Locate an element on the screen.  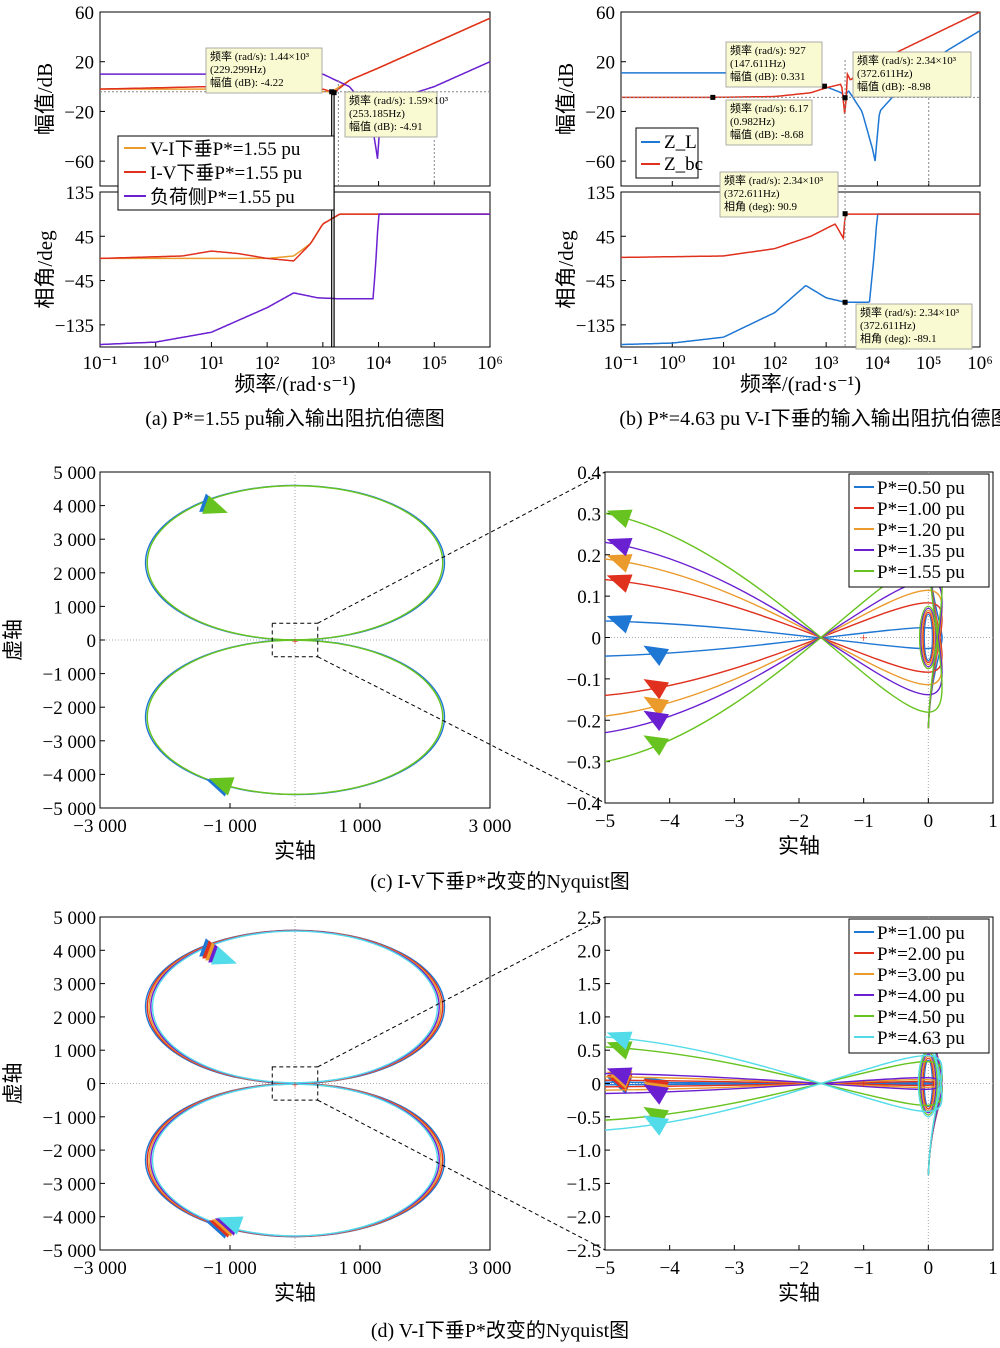
y-tick-label: −5 000 is located at coordinates (69, 1251).